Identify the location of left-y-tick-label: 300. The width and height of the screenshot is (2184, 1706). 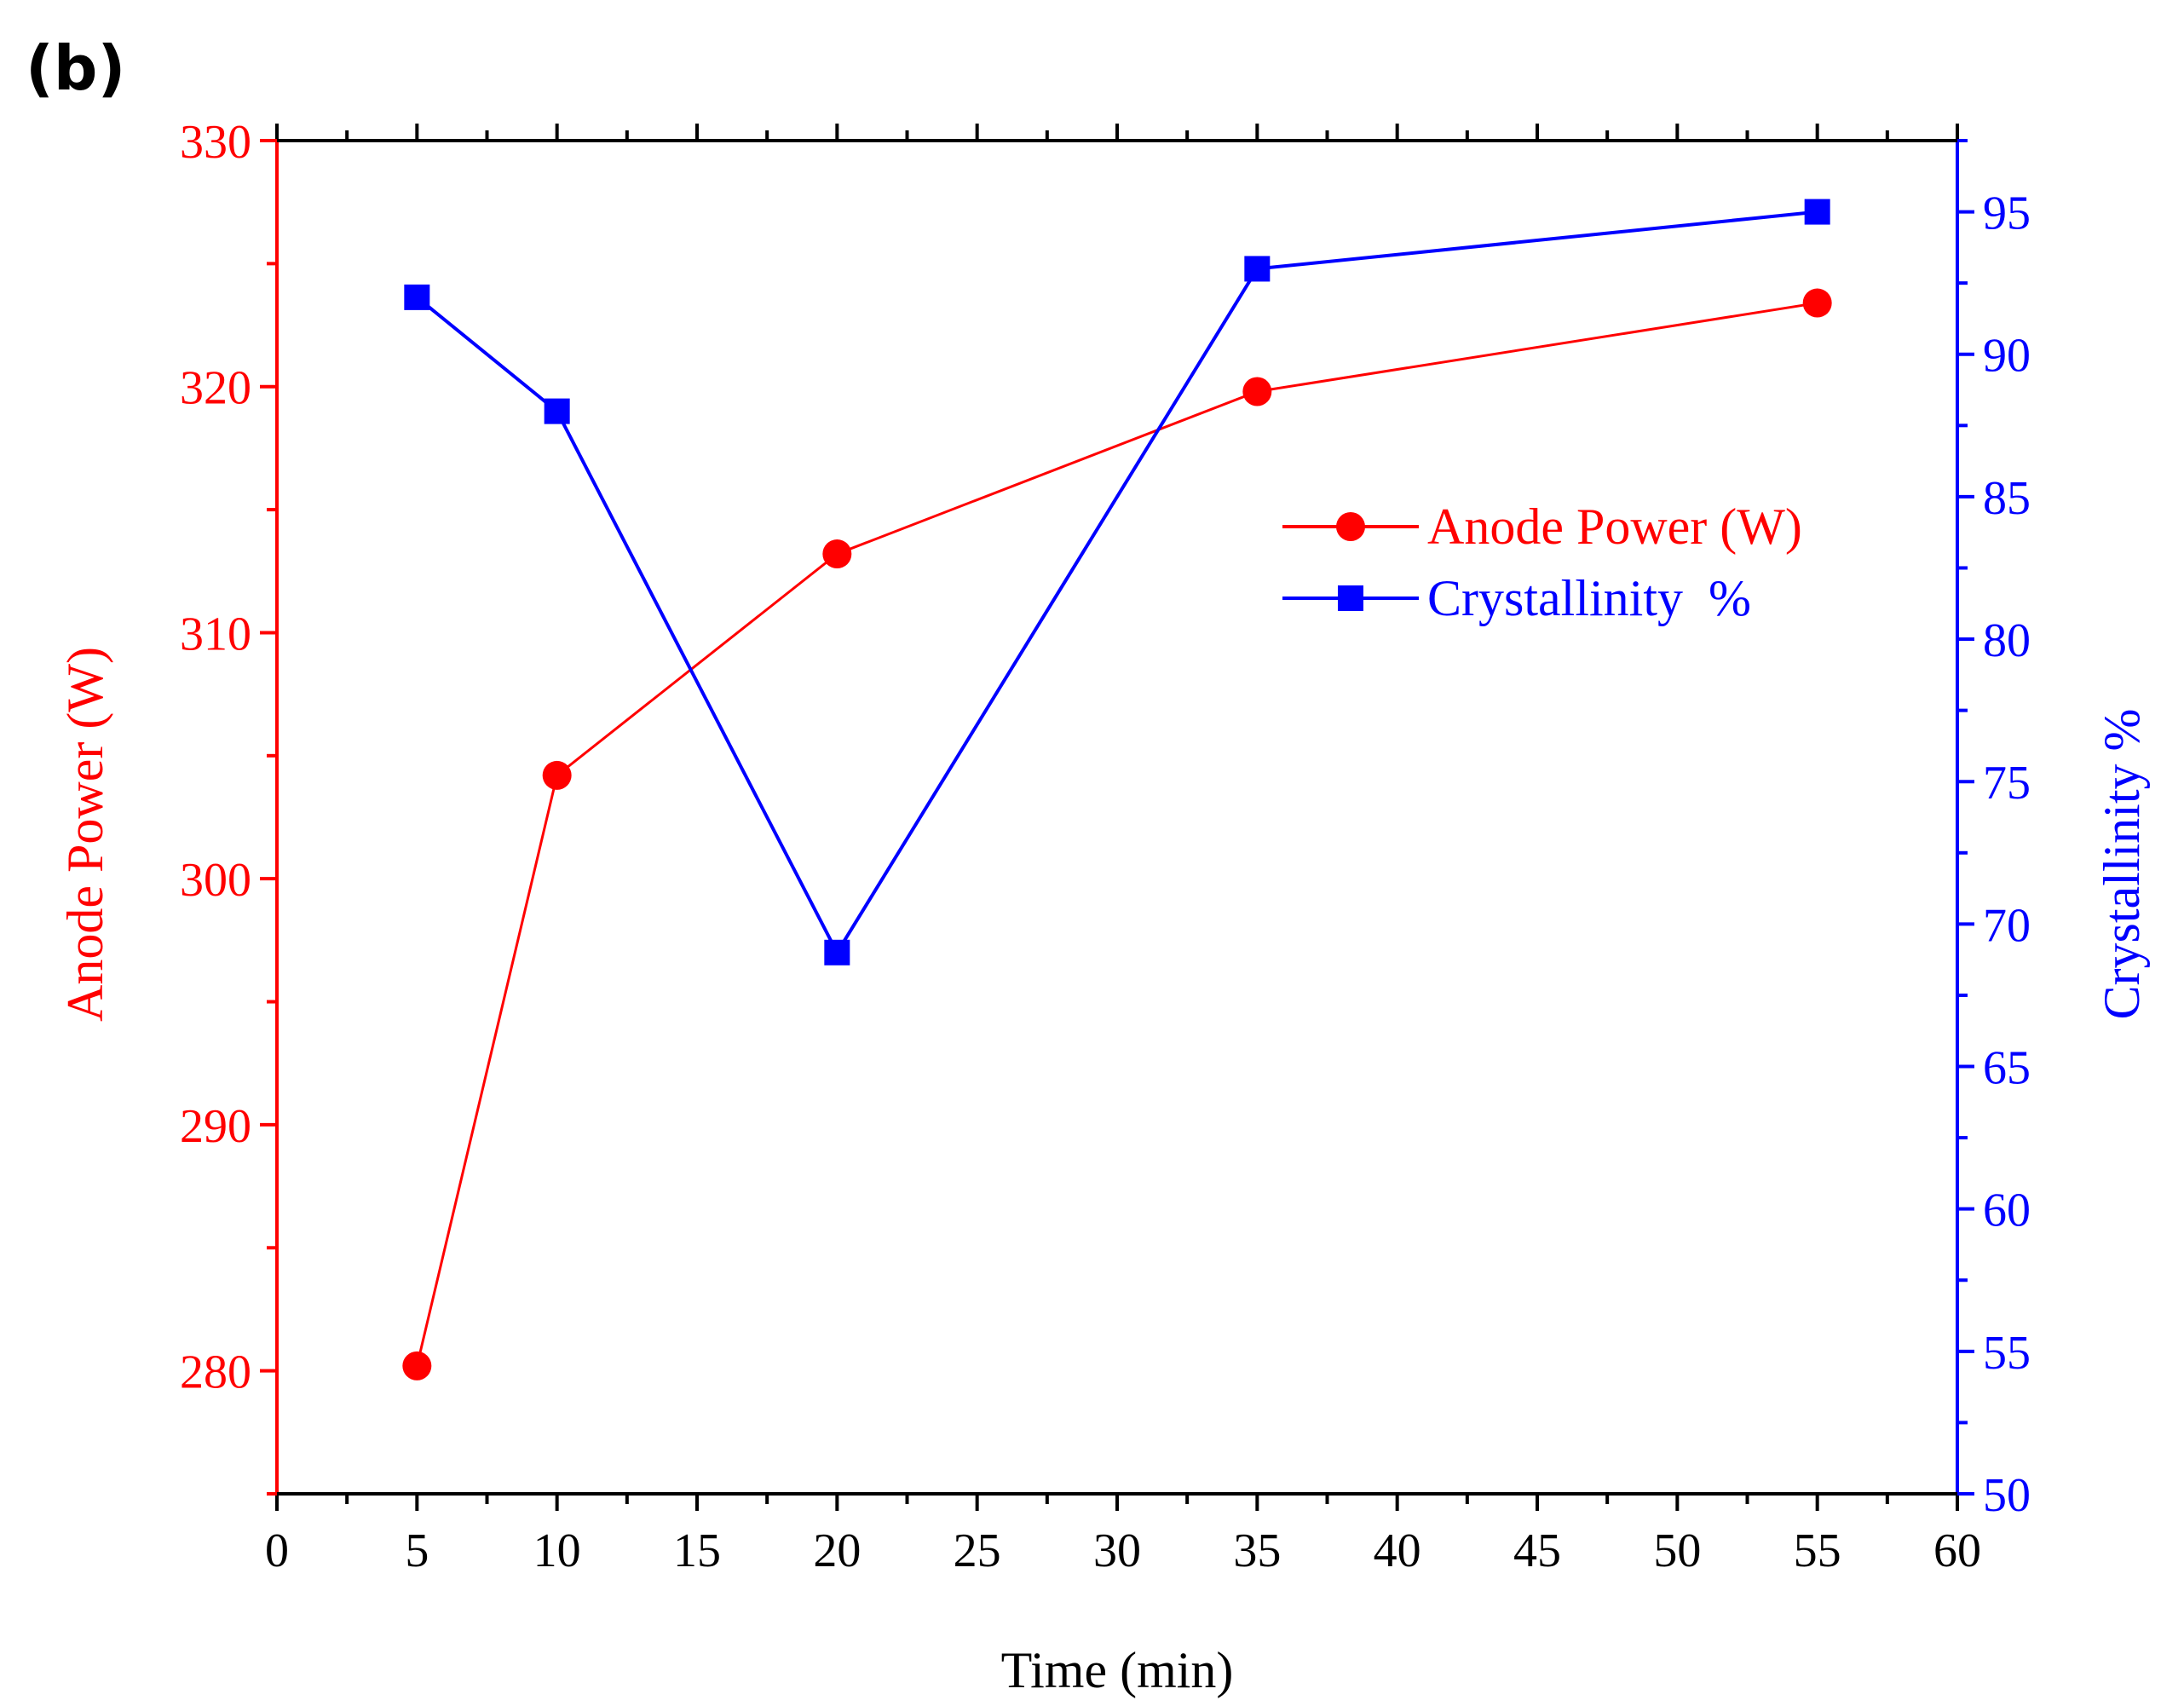
(216, 881).